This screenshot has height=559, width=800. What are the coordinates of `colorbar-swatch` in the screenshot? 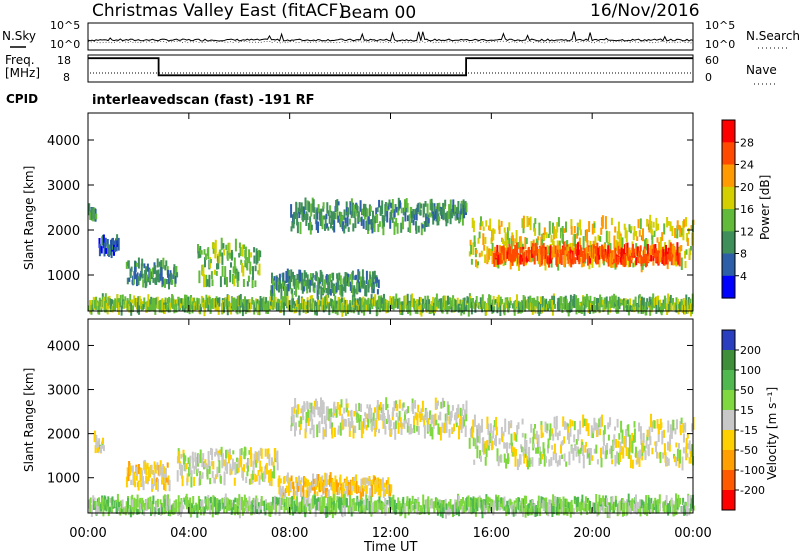 It's located at (728, 460).